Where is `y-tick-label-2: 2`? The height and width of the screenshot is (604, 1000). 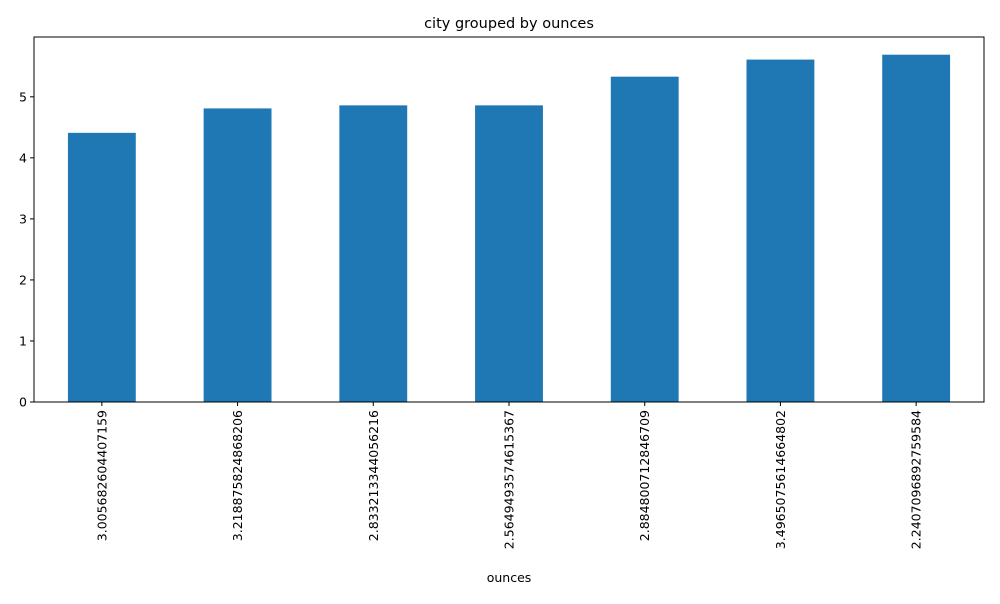 y-tick-label-2: 2 is located at coordinates (23, 279).